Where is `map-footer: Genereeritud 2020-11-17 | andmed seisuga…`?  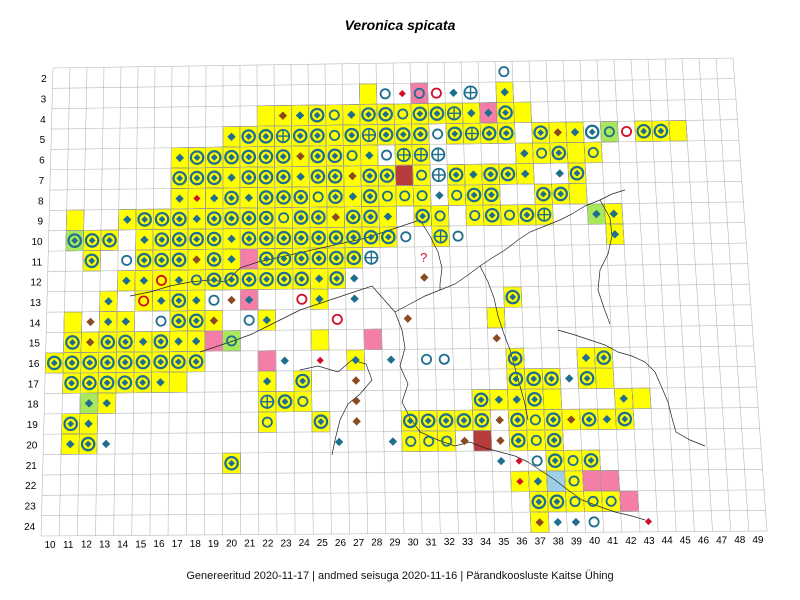
map-footer: Genereeritud 2020-11-17 | andmed seisuga… is located at coordinates (400, 576).